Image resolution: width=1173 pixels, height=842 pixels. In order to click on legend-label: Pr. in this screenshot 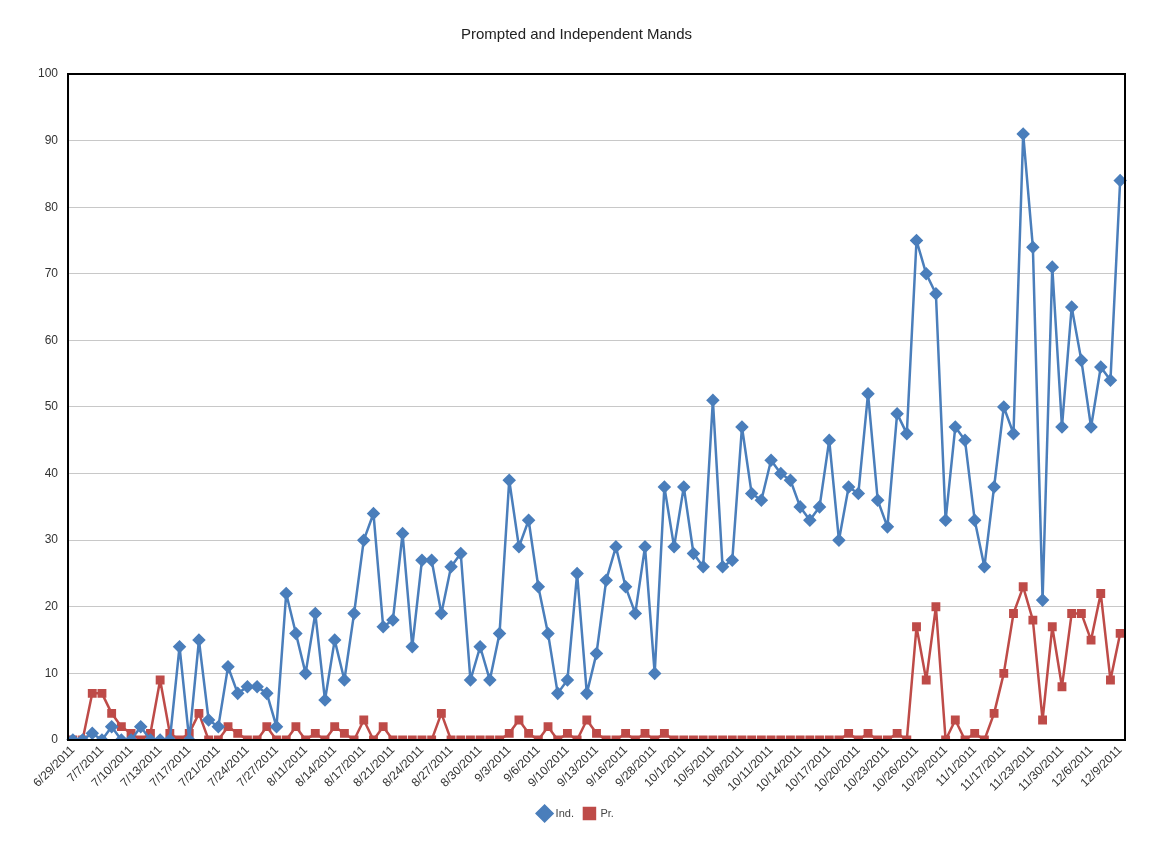, I will do `click(607, 812)`.